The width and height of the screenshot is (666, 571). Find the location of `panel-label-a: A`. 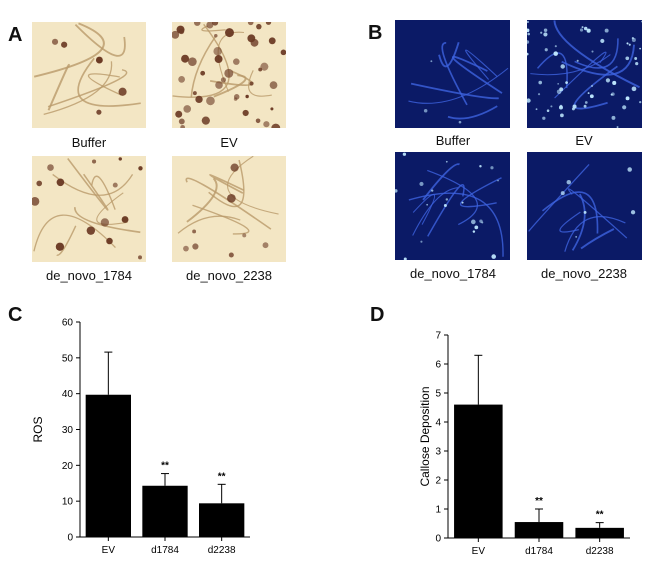

panel-label-a: A is located at coordinates (15, 35).